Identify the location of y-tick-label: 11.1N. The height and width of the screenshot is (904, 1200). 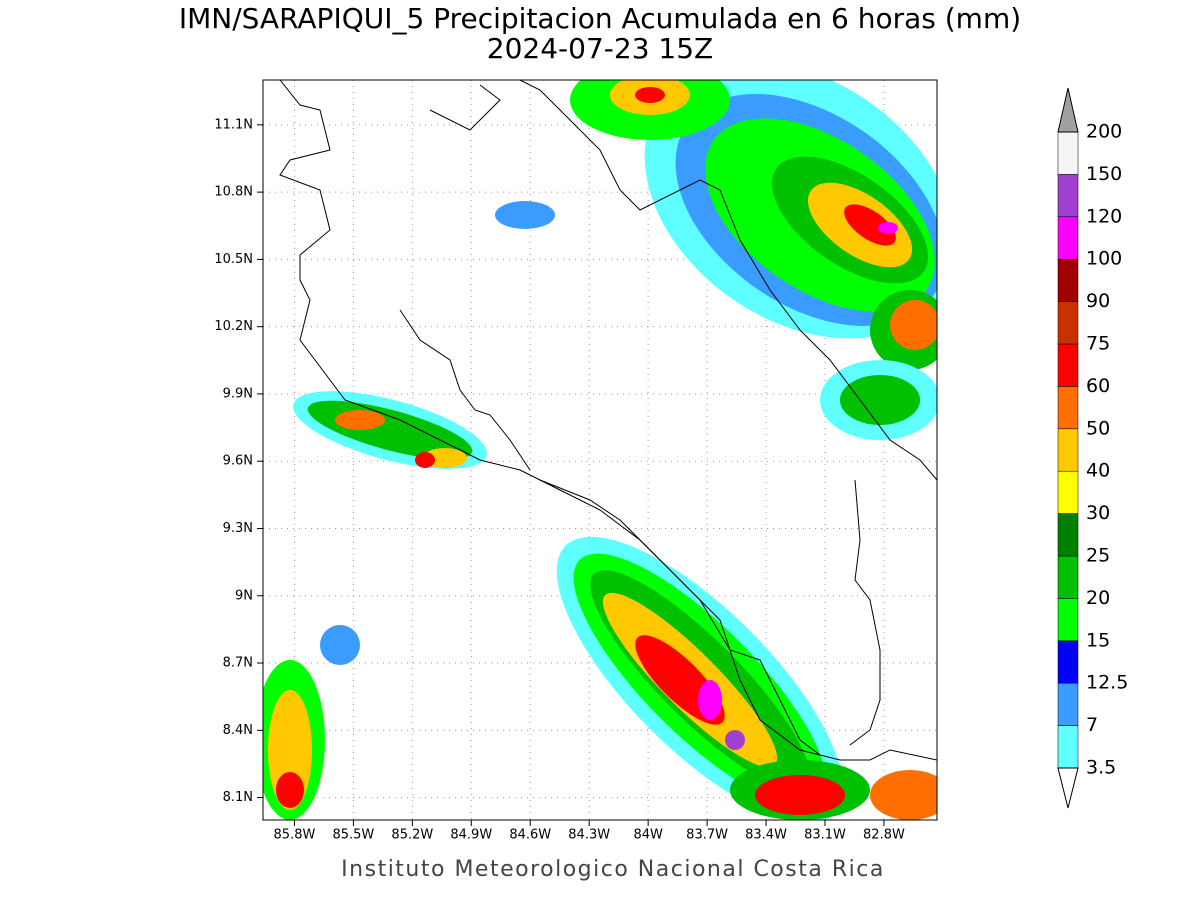
(233, 124).